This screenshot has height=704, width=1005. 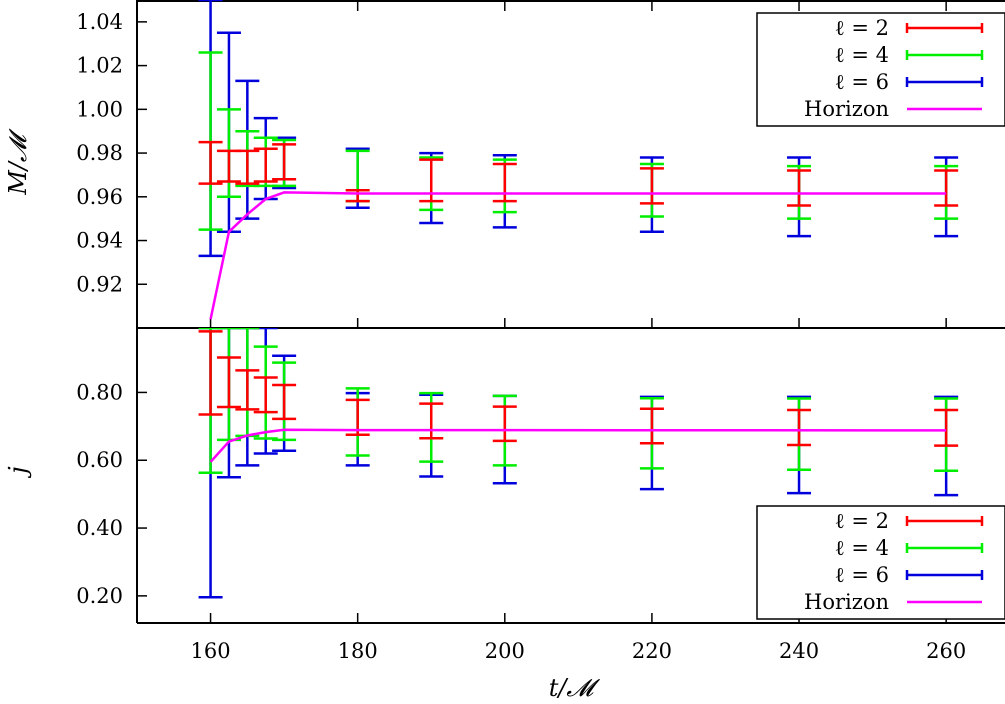 What do you see at coordinates (99, 109) in the screenshot?
I see `y-tick-label: 1.00` at bounding box center [99, 109].